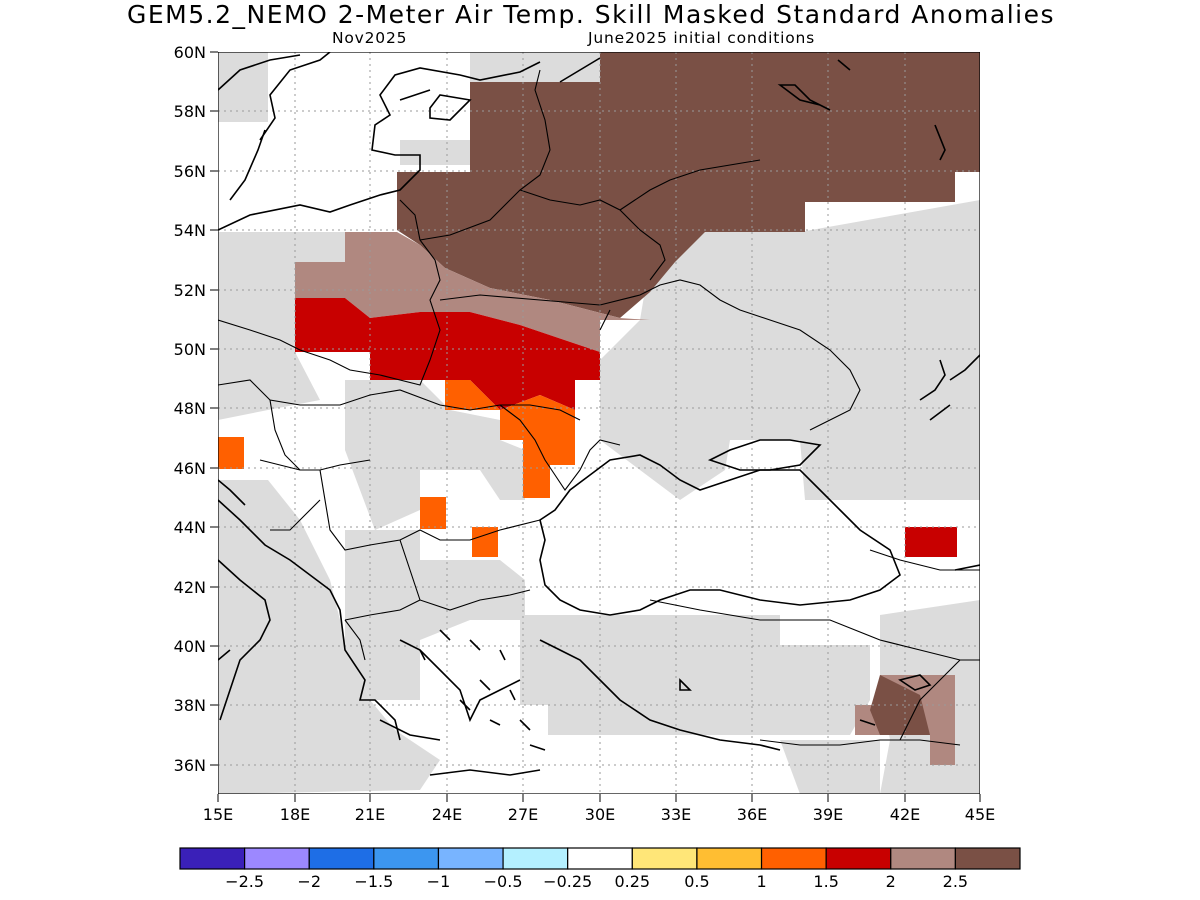 The height and width of the screenshot is (900, 1200). I want to click on lat-tick-label: 36N, so click(190, 765).